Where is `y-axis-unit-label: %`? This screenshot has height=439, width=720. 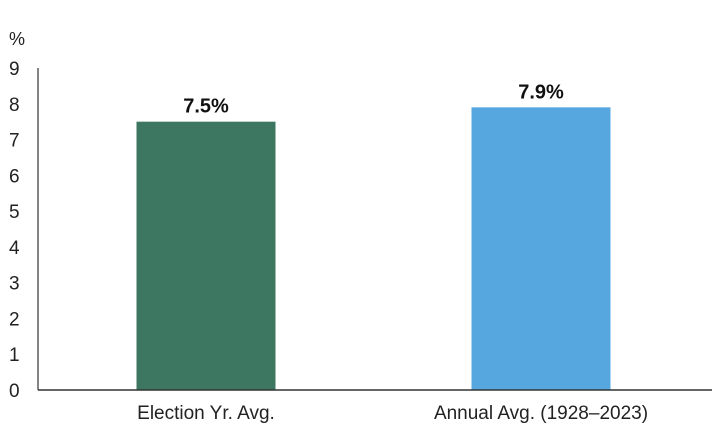 y-axis-unit-label: % is located at coordinates (17, 39).